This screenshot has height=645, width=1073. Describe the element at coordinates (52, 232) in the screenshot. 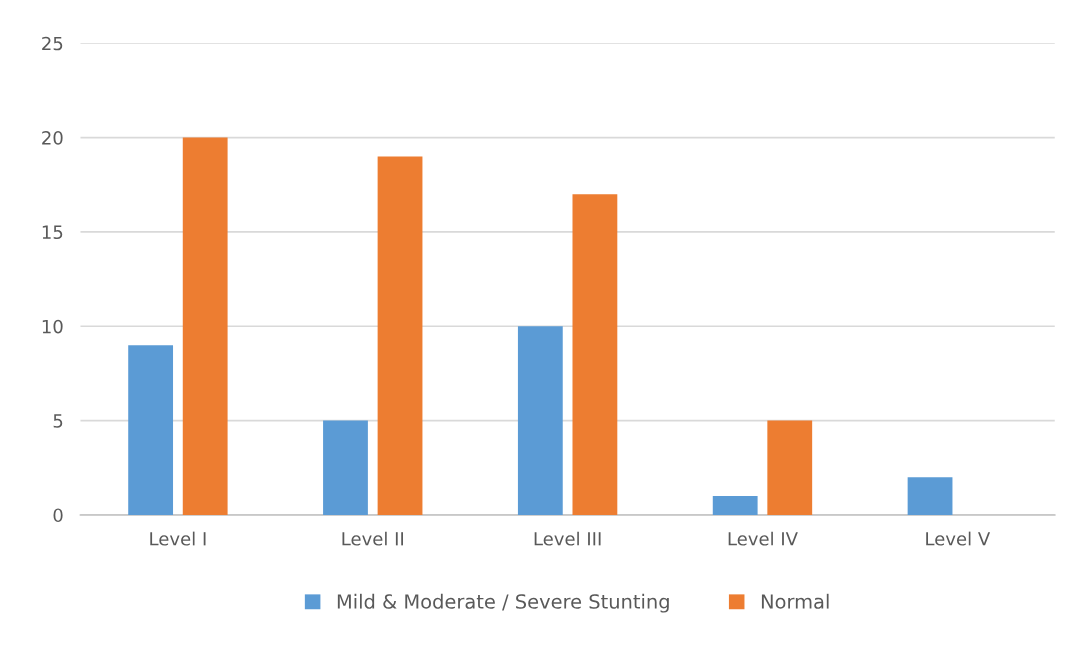

I see `y-tick-label: 15` at that location.